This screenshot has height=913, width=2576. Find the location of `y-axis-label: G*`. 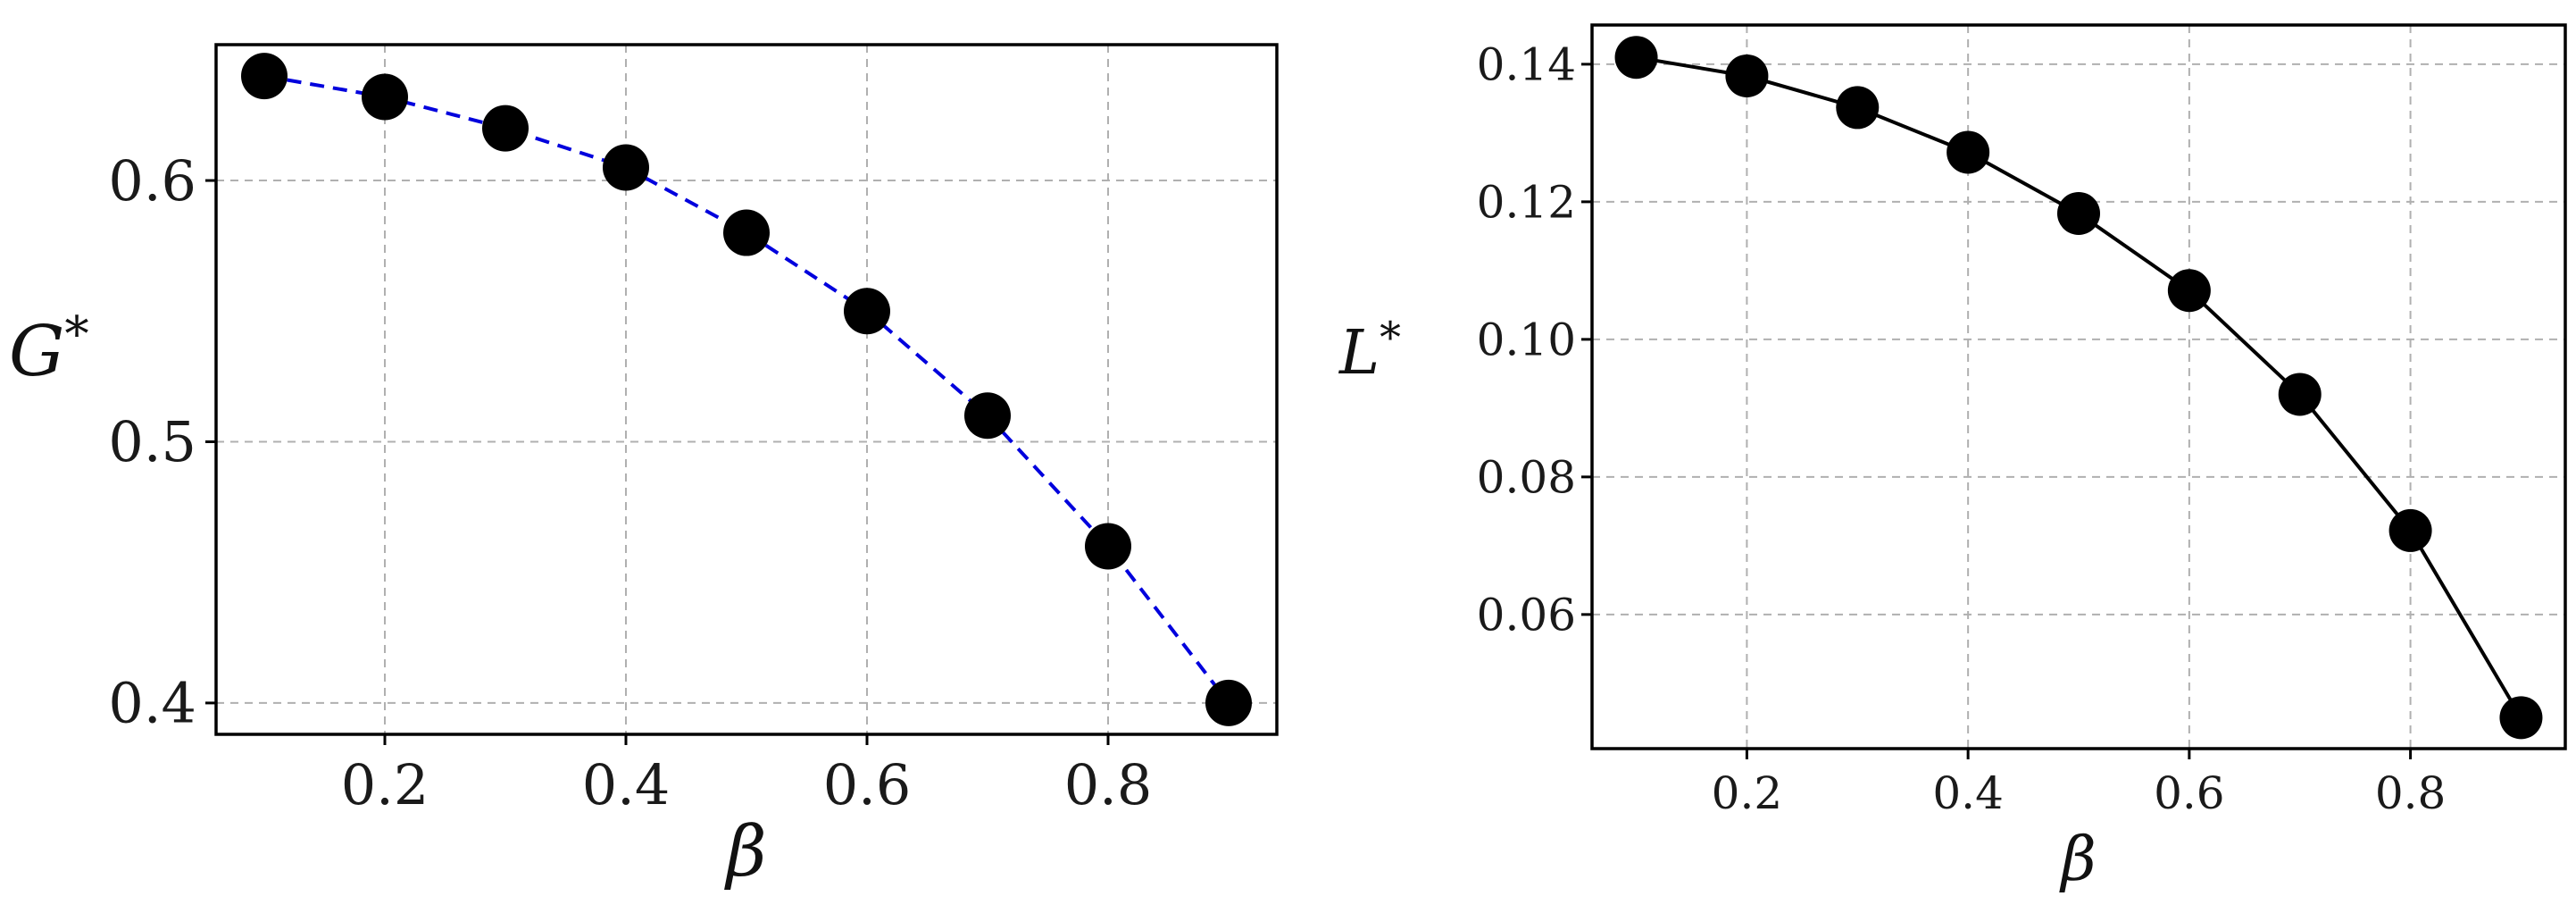

y-axis-label: G* is located at coordinates (49, 349).